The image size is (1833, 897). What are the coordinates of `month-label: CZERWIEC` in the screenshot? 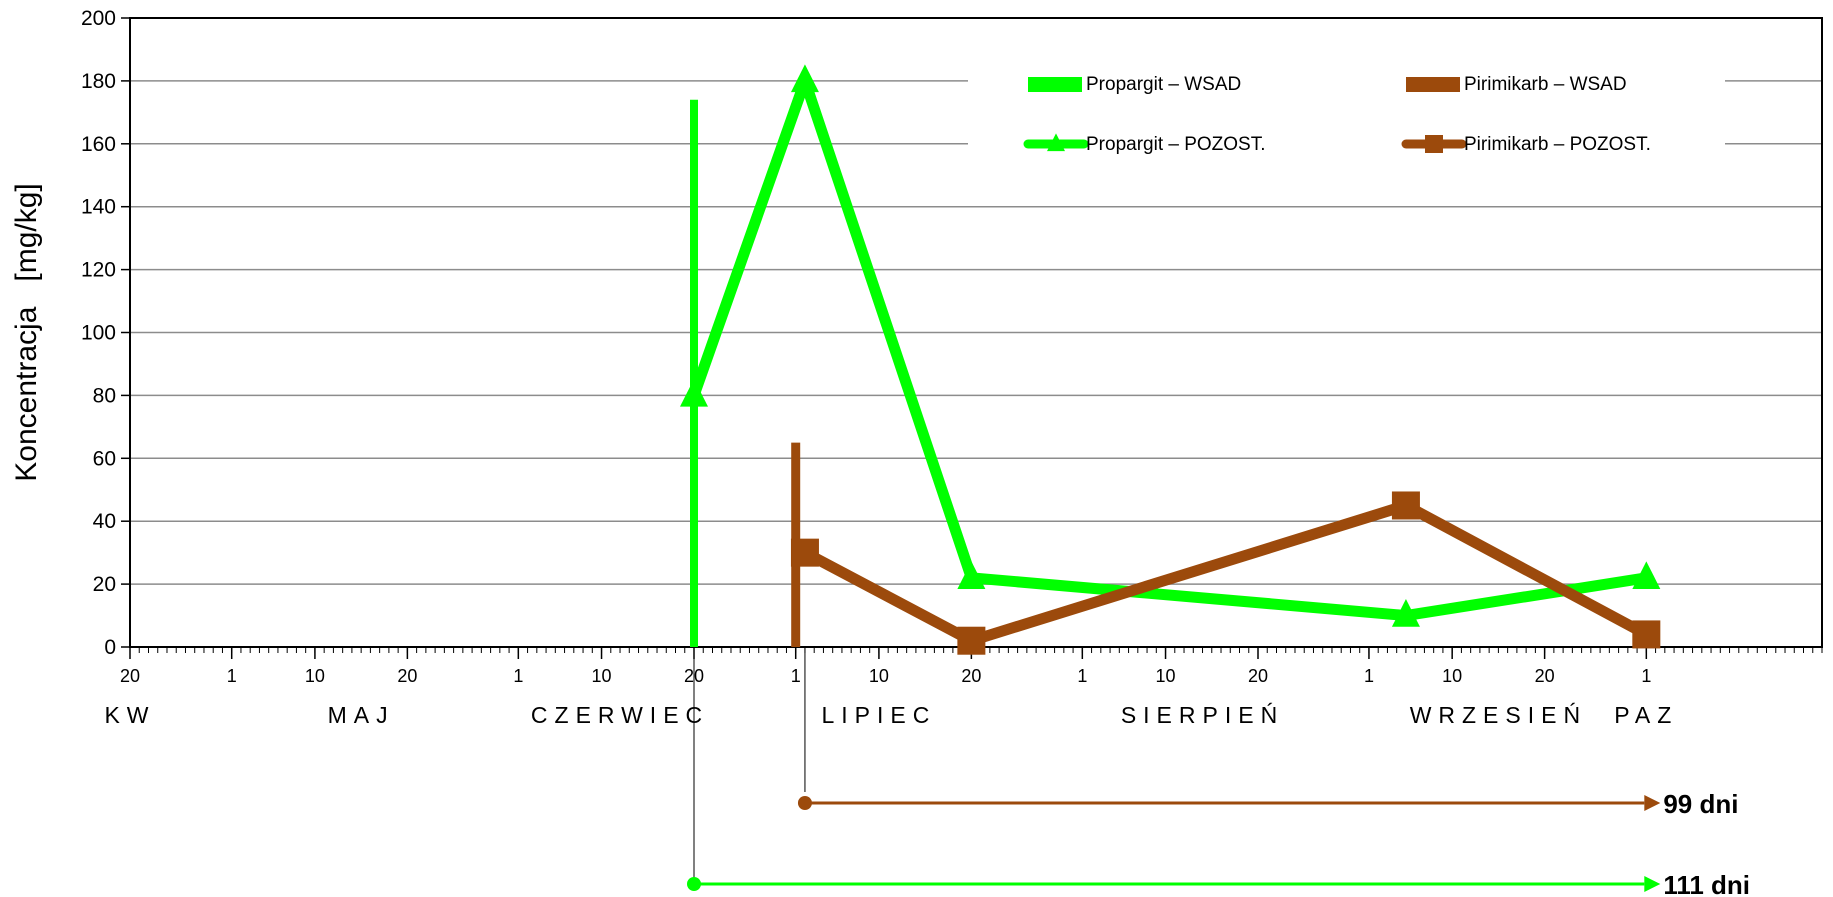 It's located at (620, 715).